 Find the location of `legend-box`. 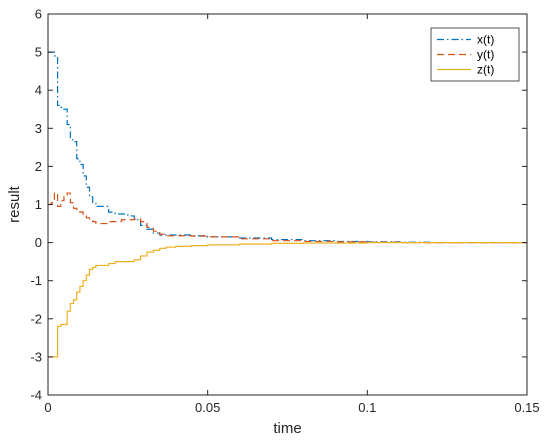

legend-box is located at coordinates (475, 54).